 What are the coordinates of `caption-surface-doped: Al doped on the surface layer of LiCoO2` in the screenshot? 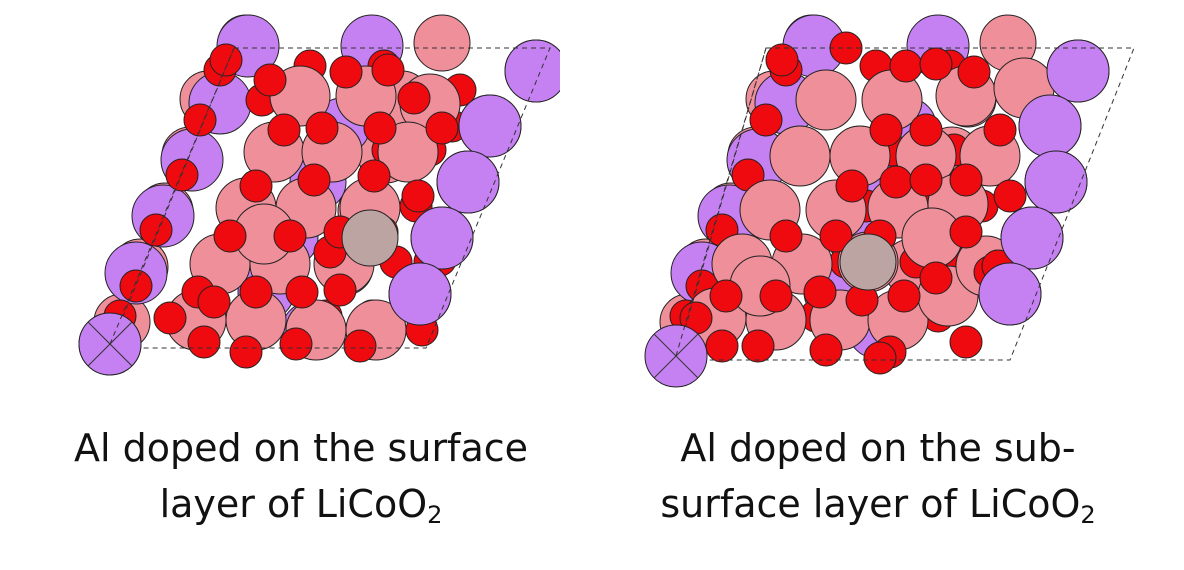 It's located at (301, 481).